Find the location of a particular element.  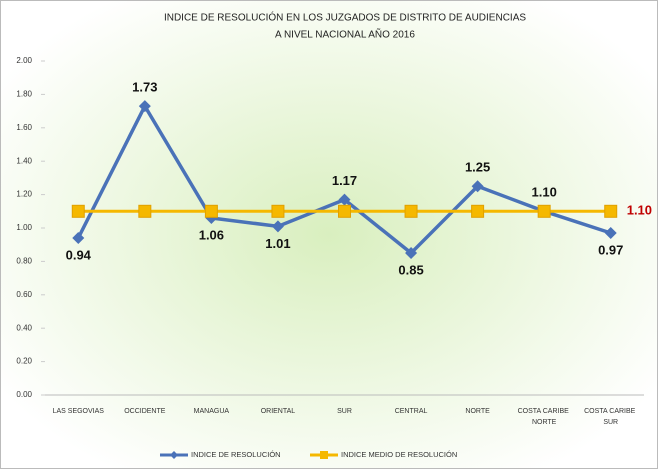

x-tick-label: LAS SEGOVIAS is located at coordinates (79, 411).